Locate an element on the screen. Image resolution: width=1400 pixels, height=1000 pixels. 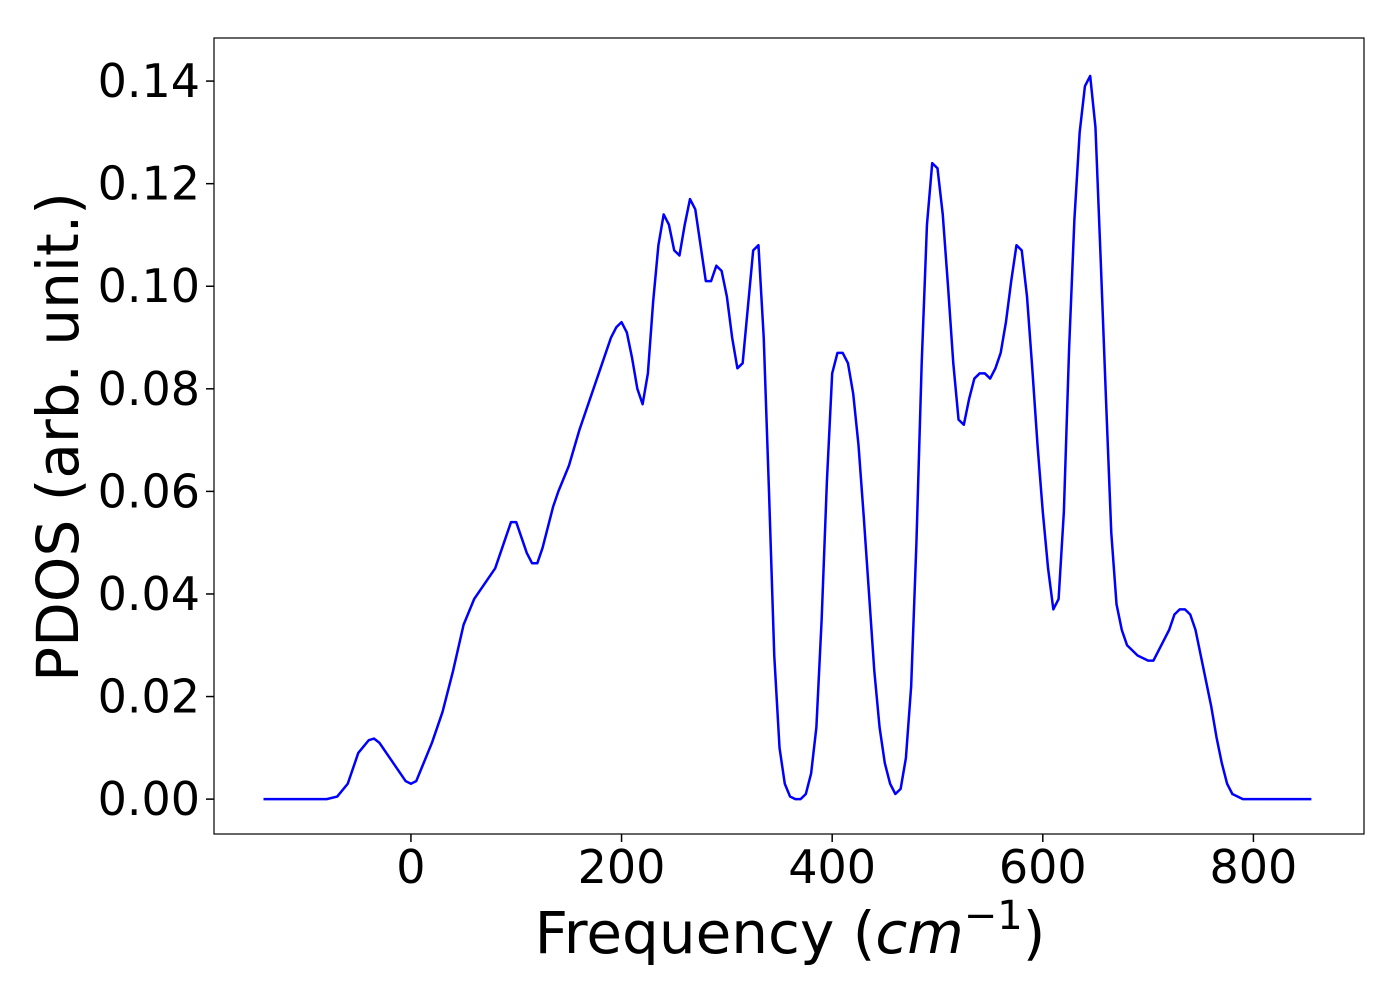
x-label-part: Frequency ( is located at coordinates (705, 933).